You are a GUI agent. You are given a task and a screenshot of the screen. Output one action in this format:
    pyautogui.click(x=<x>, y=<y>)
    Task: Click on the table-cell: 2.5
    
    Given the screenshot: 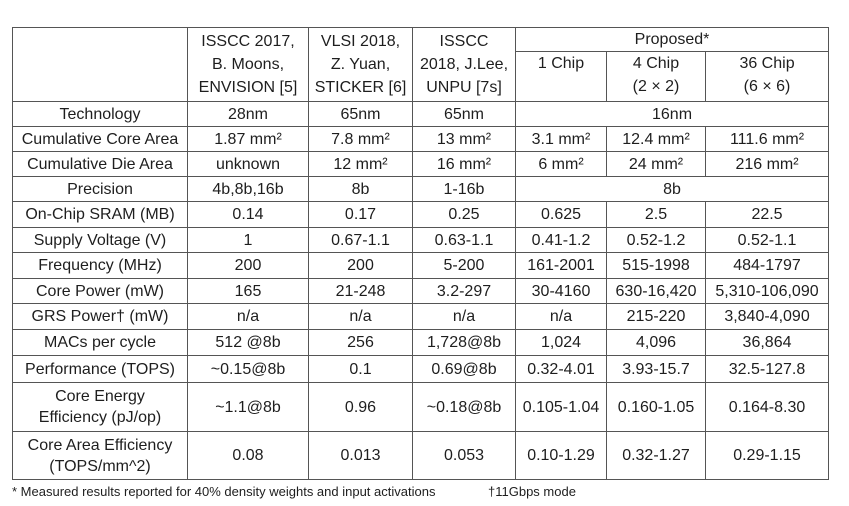 What is the action you would take?
    pyautogui.click(x=656, y=214)
    